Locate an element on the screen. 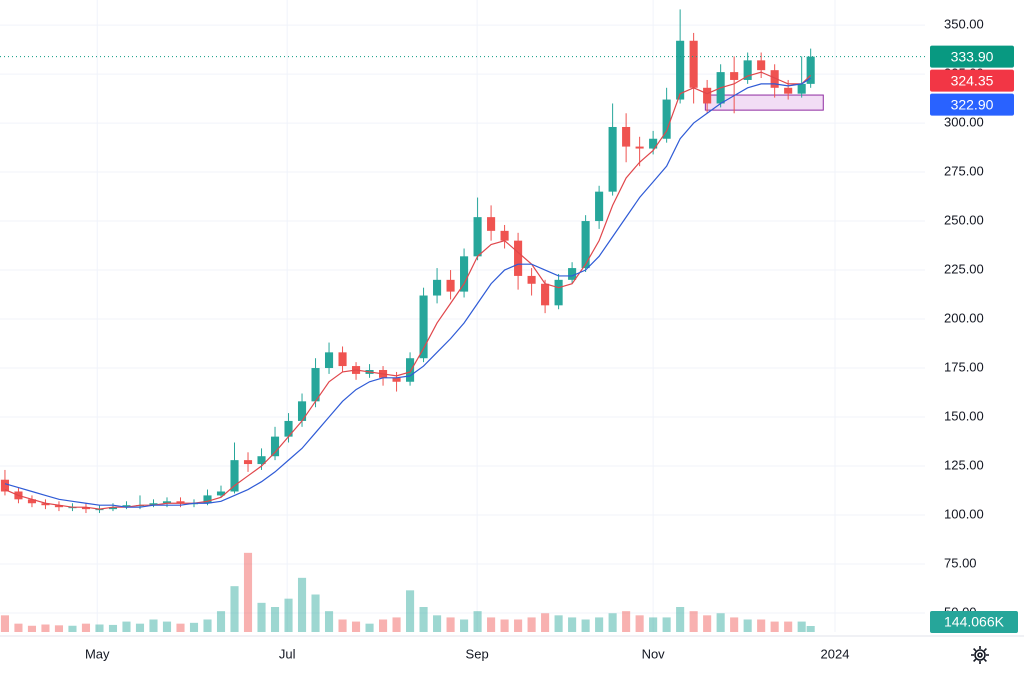 This screenshot has height=683, width=1024. price-badge-label: 322.90 is located at coordinates (972, 104).